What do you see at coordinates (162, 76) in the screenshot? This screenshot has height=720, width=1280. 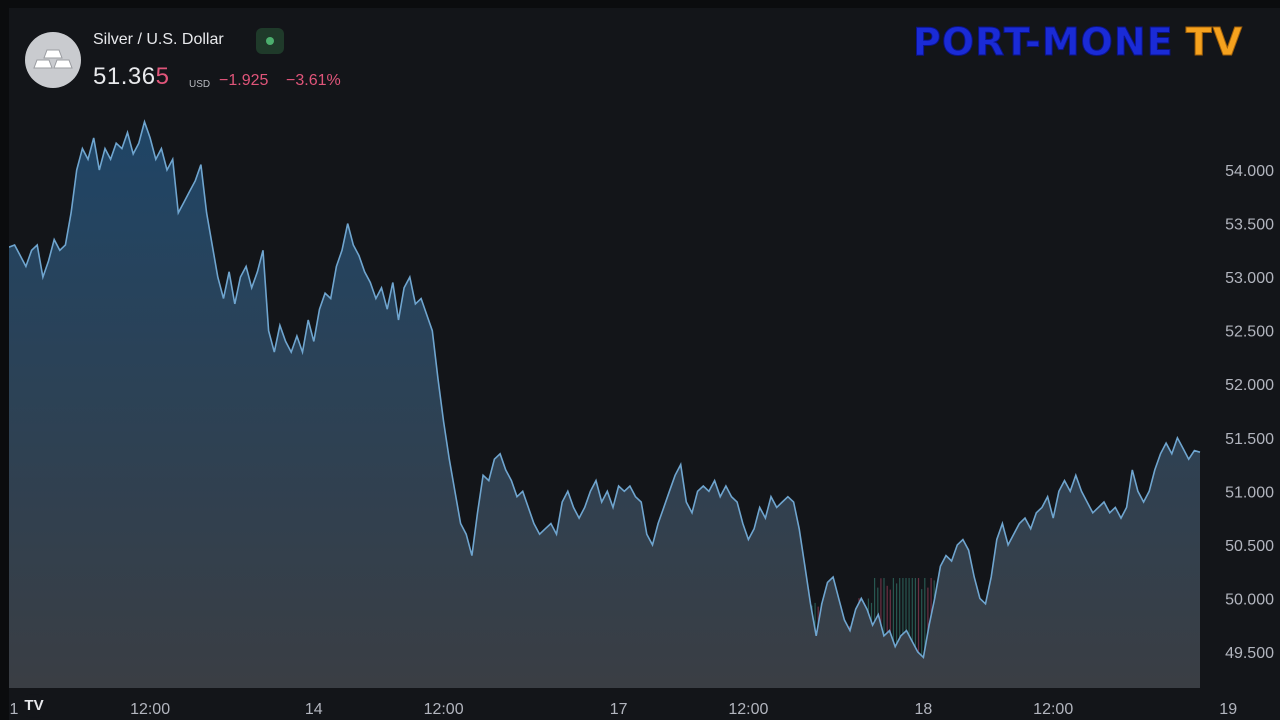 I see `price-last-digit: 5` at bounding box center [162, 76].